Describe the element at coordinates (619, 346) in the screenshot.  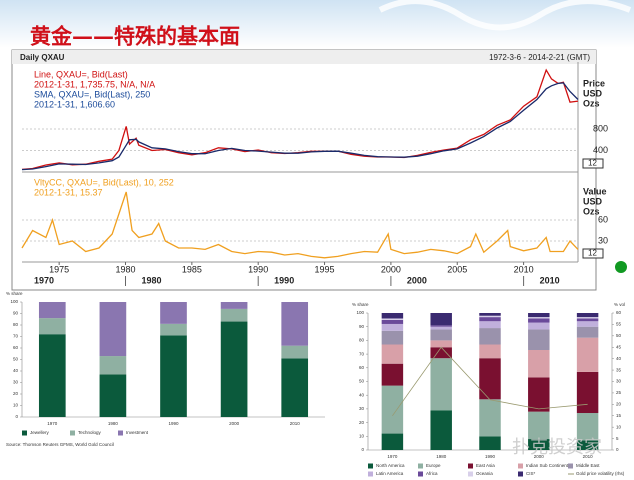
I see `y2-tick-label: 45` at that location.